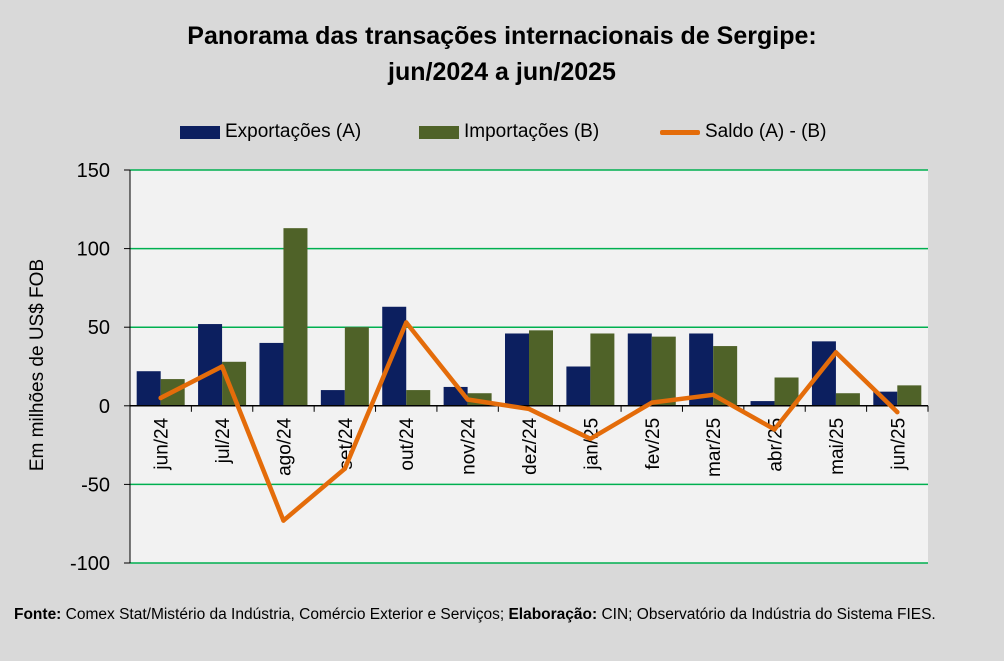 The width and height of the screenshot is (1004, 661). I want to click on footer-fonte-label: Fonte:, so click(38, 614).